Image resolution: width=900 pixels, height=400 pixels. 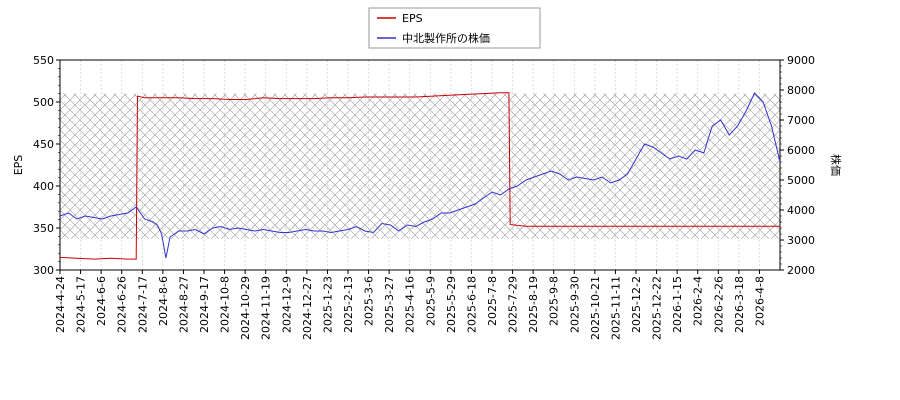 What do you see at coordinates (412, 18) in the screenshot?
I see `legend-label-eps: EPS` at bounding box center [412, 18].